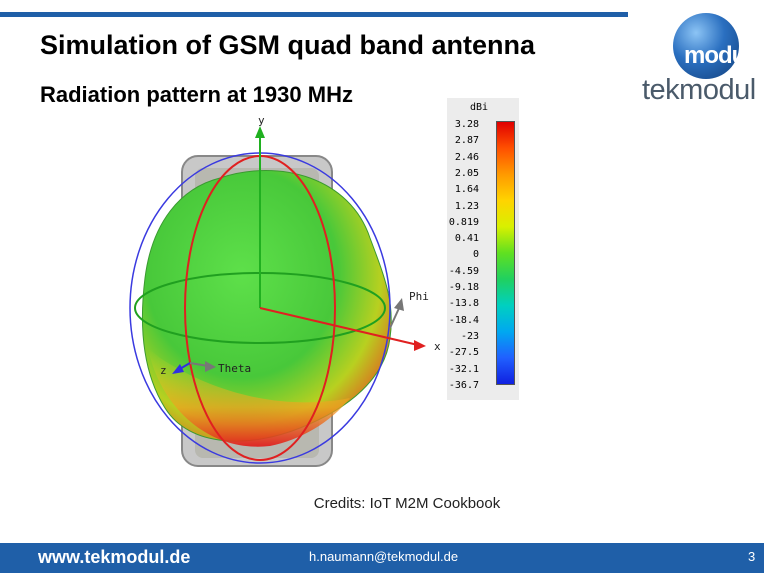 The width and height of the screenshot is (764, 573). What do you see at coordinates (314, 14) in the screenshot?
I see `header-rule` at bounding box center [314, 14].